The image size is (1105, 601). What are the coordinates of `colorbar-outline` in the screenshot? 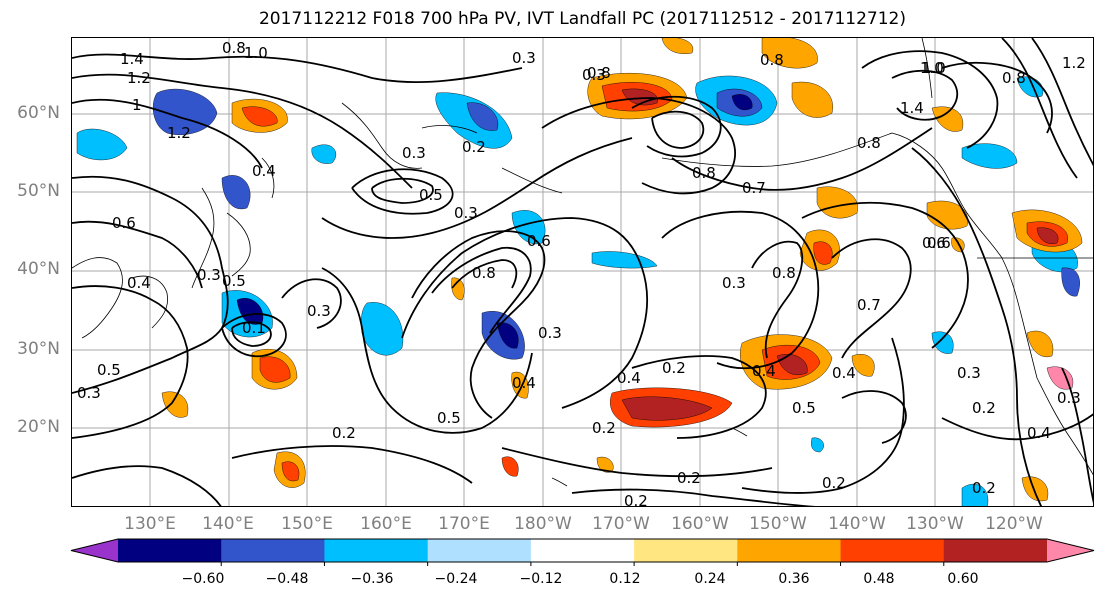 It's located at (582, 550).